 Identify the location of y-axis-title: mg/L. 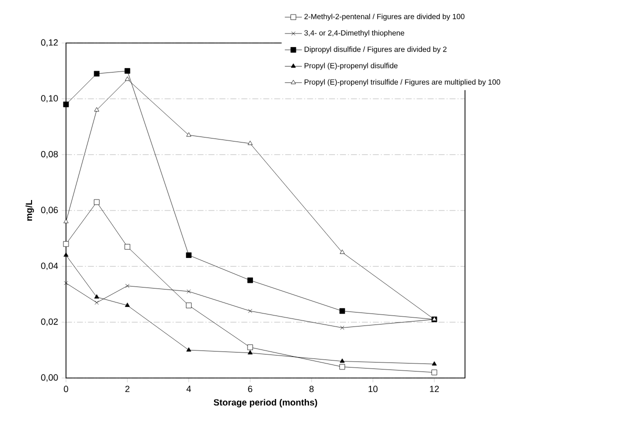
(30, 210).